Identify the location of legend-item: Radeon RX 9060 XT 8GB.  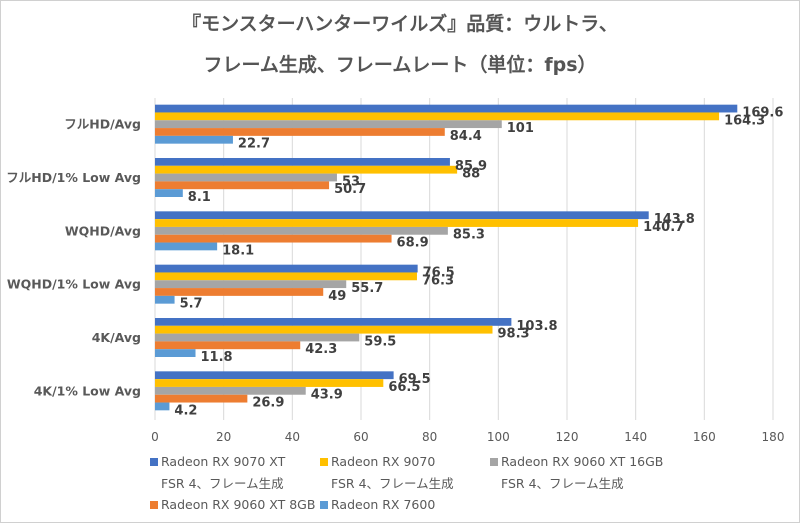
(232, 504).